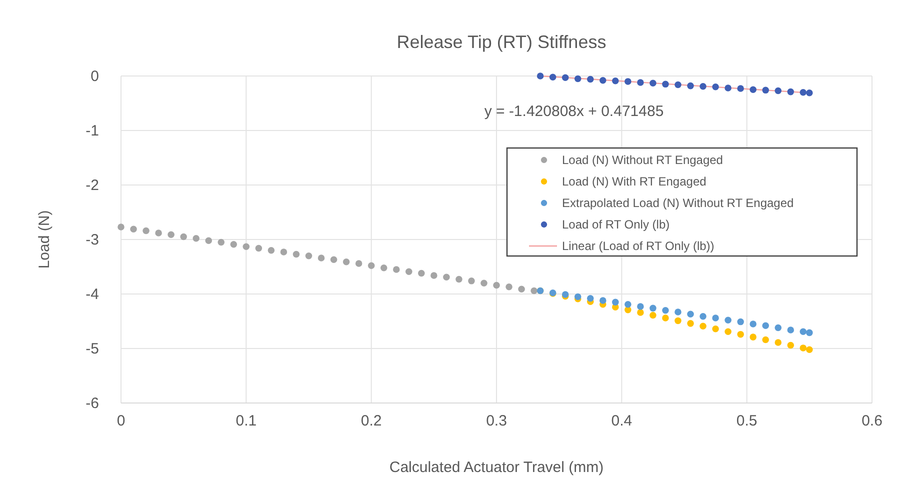 This screenshot has width=909, height=495. What do you see at coordinates (92, 239) in the screenshot?
I see `y-tick-label: -3` at bounding box center [92, 239].